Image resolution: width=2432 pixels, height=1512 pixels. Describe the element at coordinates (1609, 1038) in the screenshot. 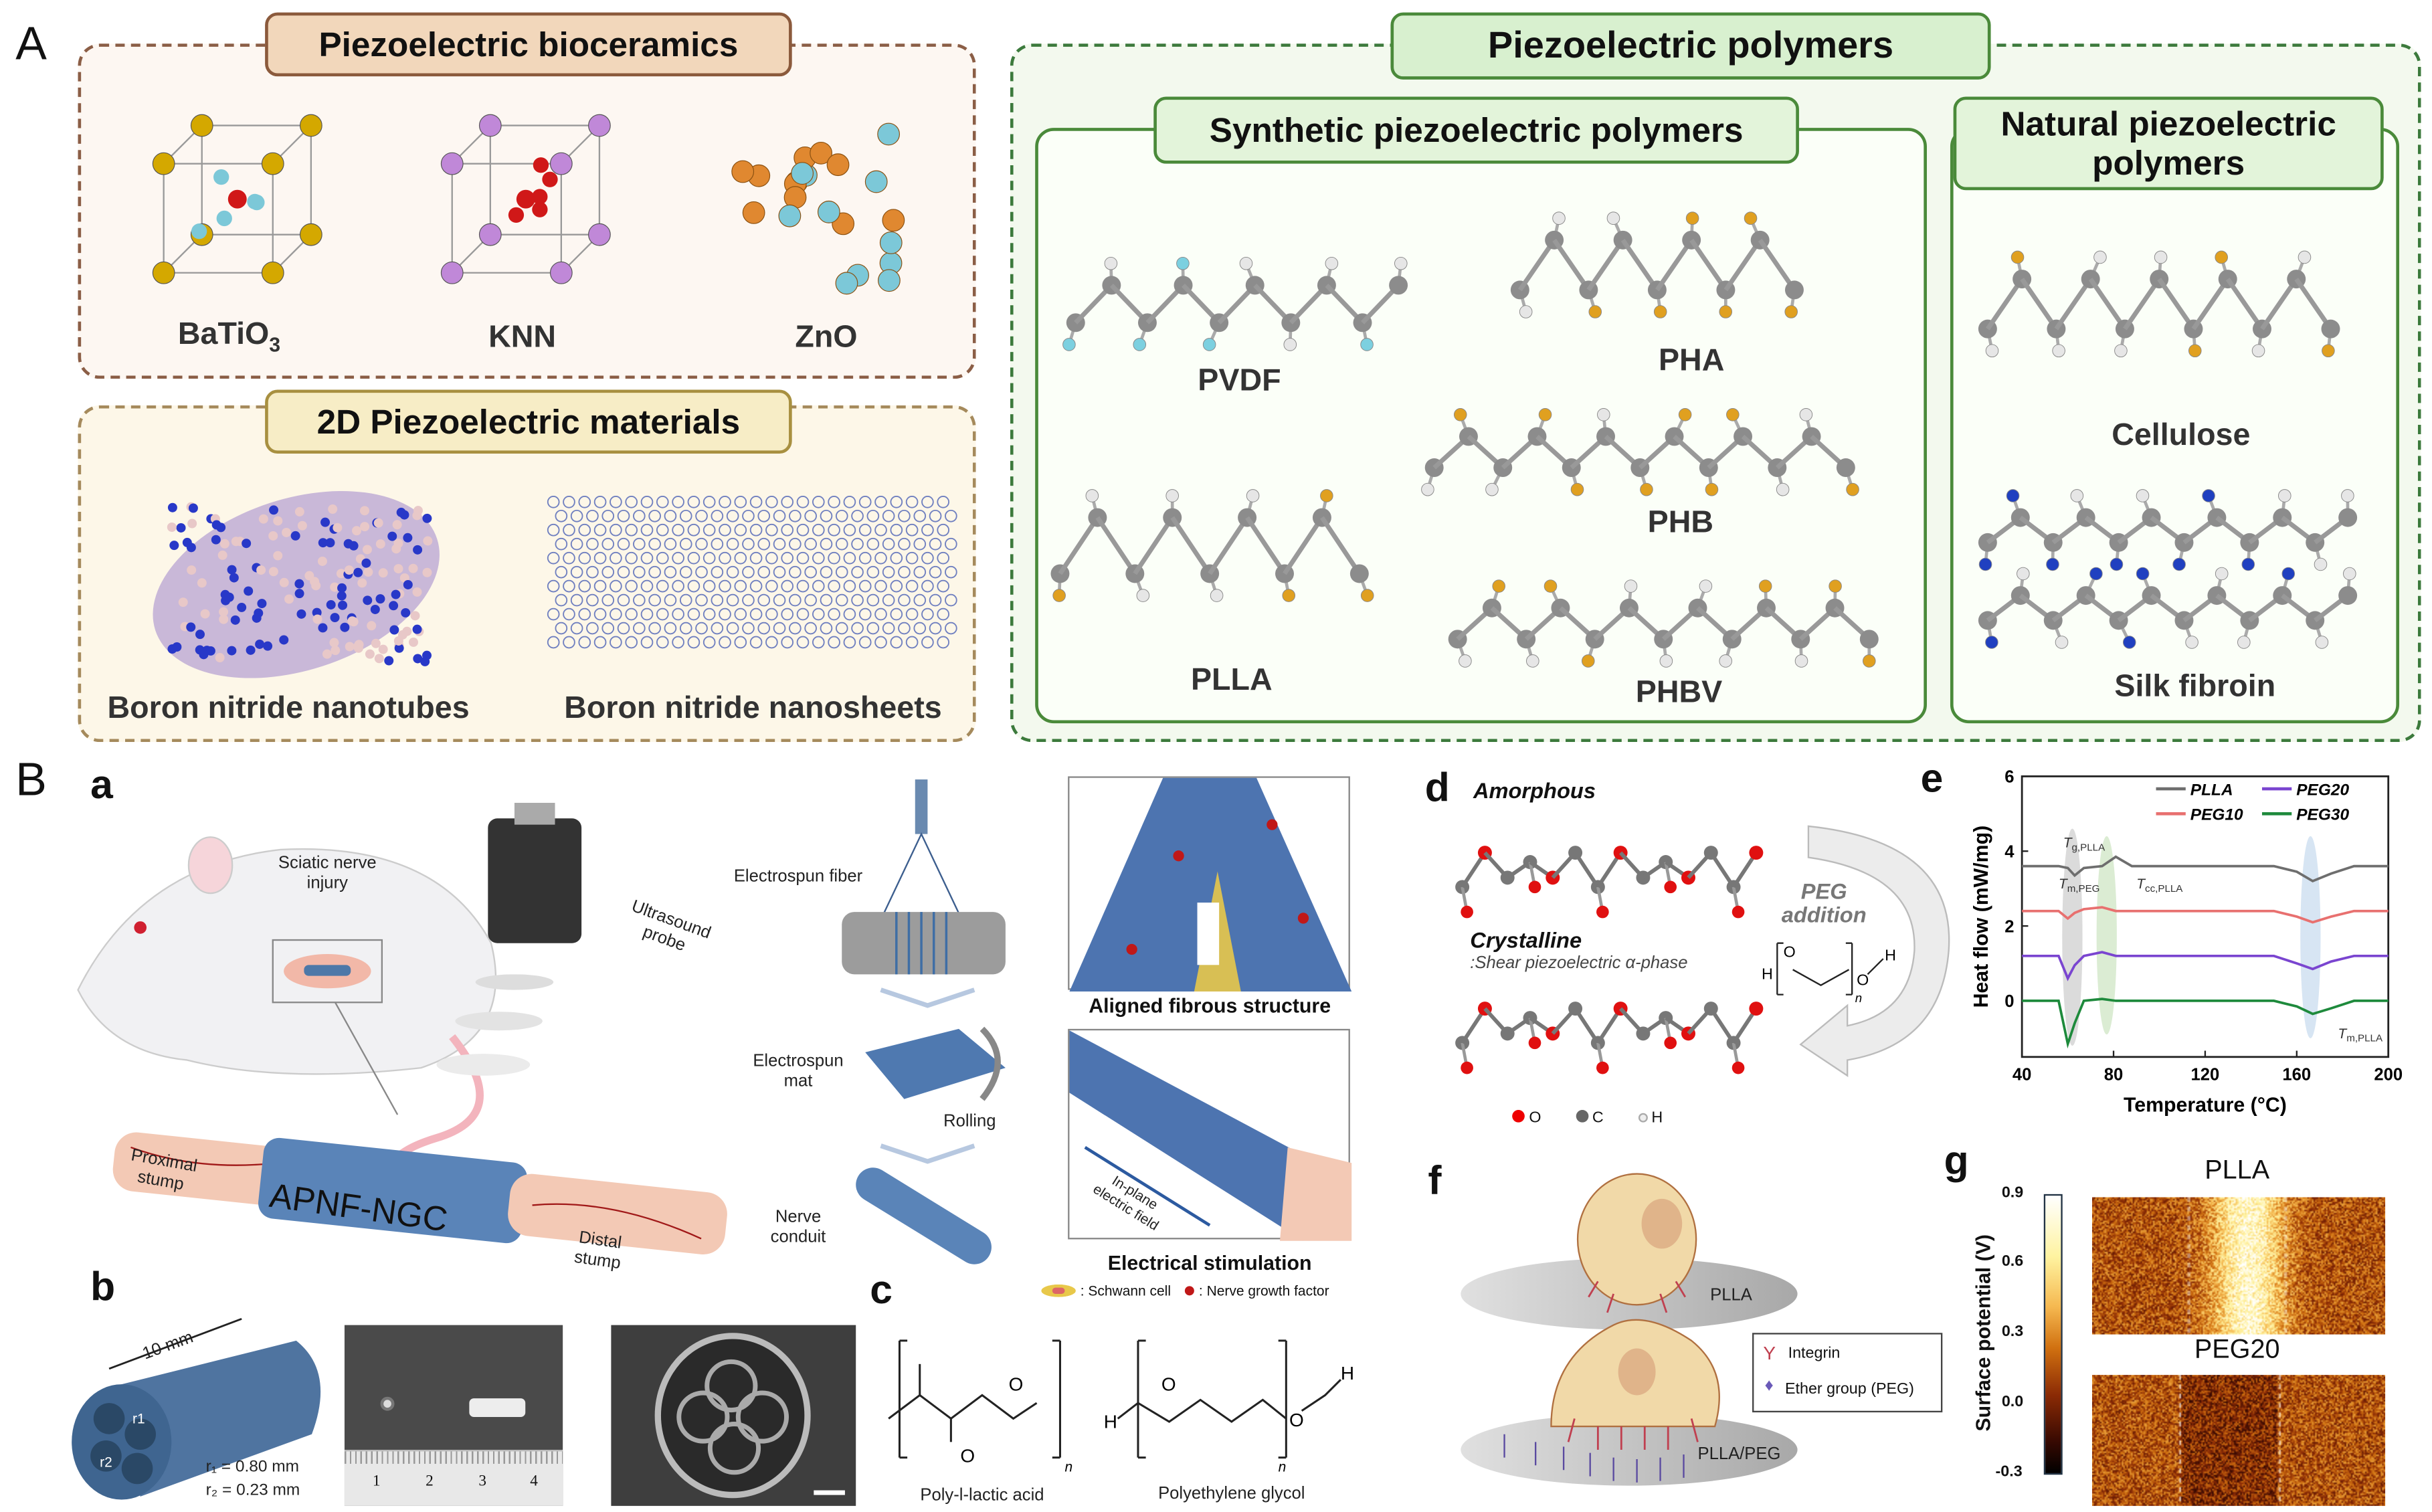

I see `crystalline-chain` at that location.